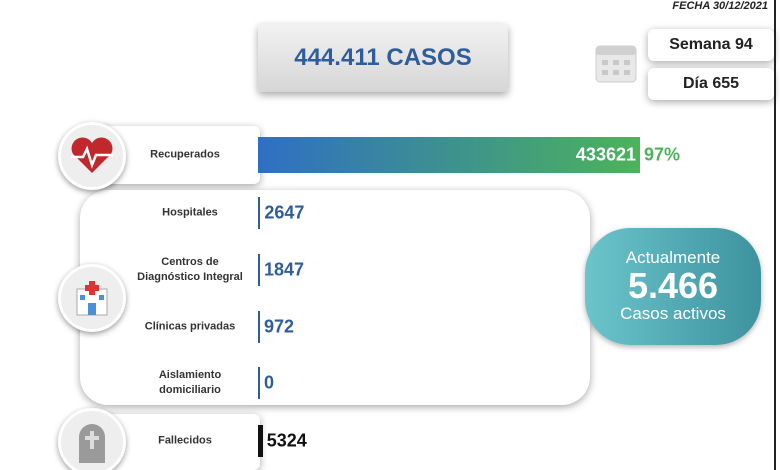  I want to click on value-label: 5324, so click(286, 440).